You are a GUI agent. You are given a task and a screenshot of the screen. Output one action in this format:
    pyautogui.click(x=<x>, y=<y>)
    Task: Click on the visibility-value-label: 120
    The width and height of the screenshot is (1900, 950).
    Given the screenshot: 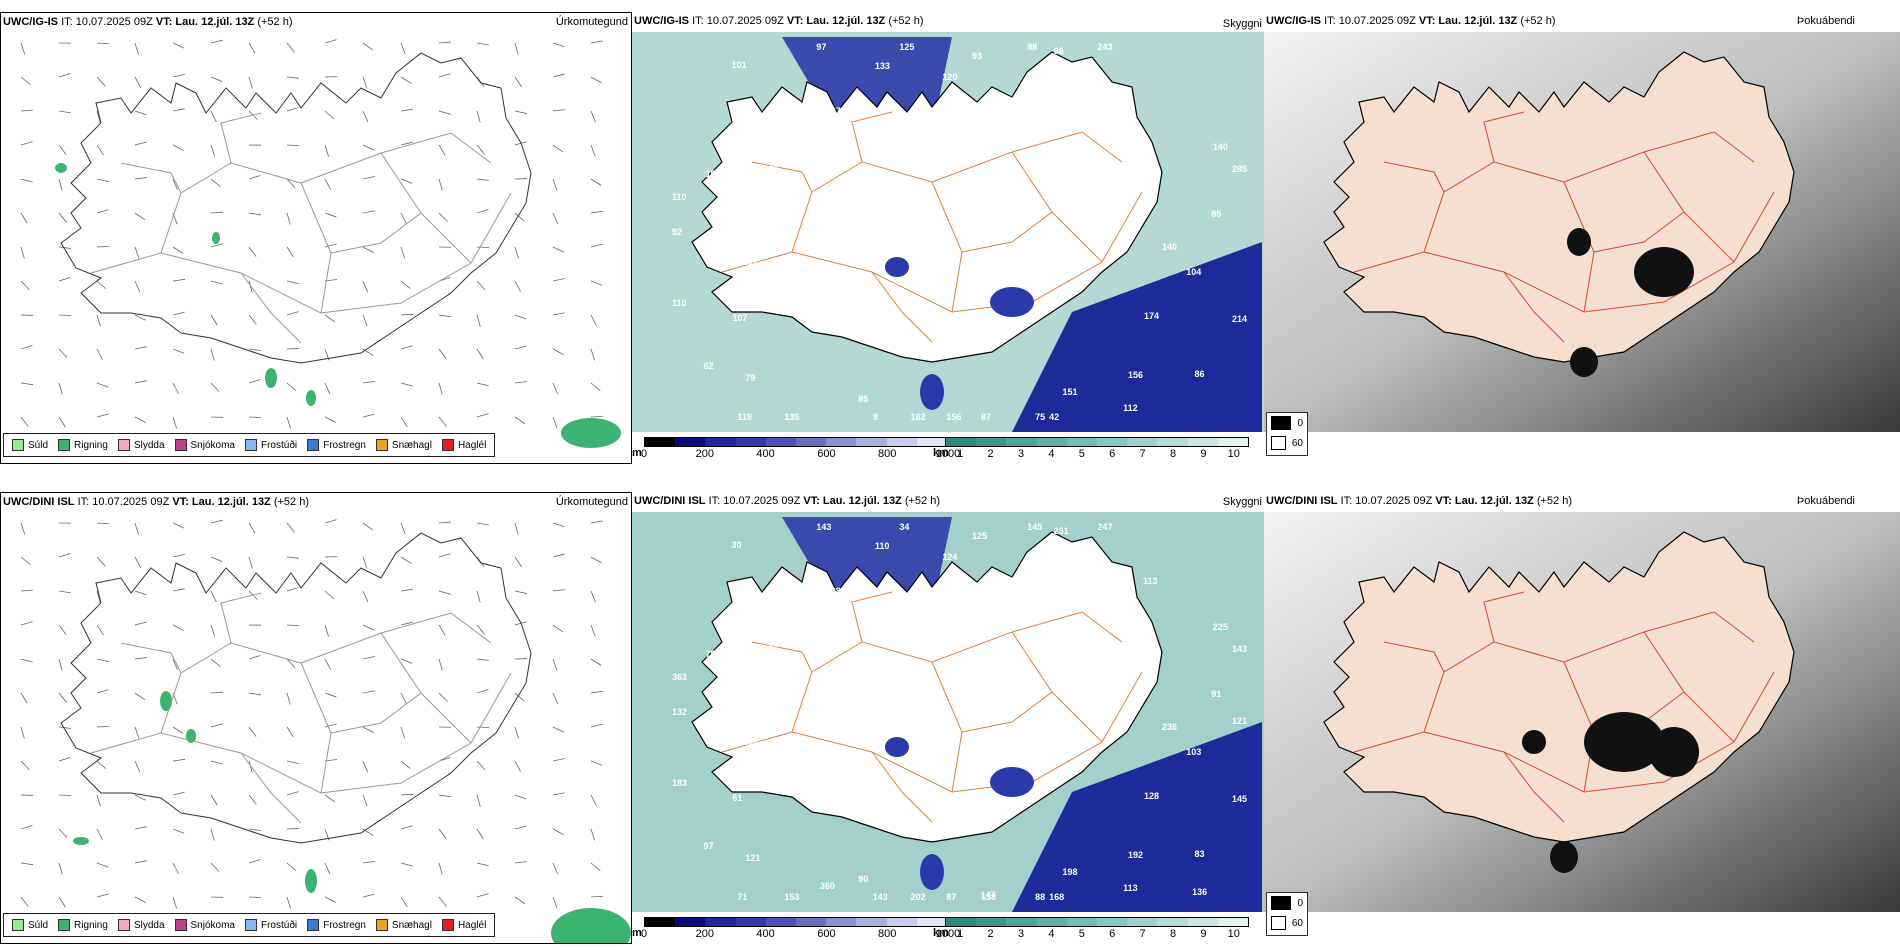 What is the action you would take?
    pyautogui.click(x=950, y=77)
    